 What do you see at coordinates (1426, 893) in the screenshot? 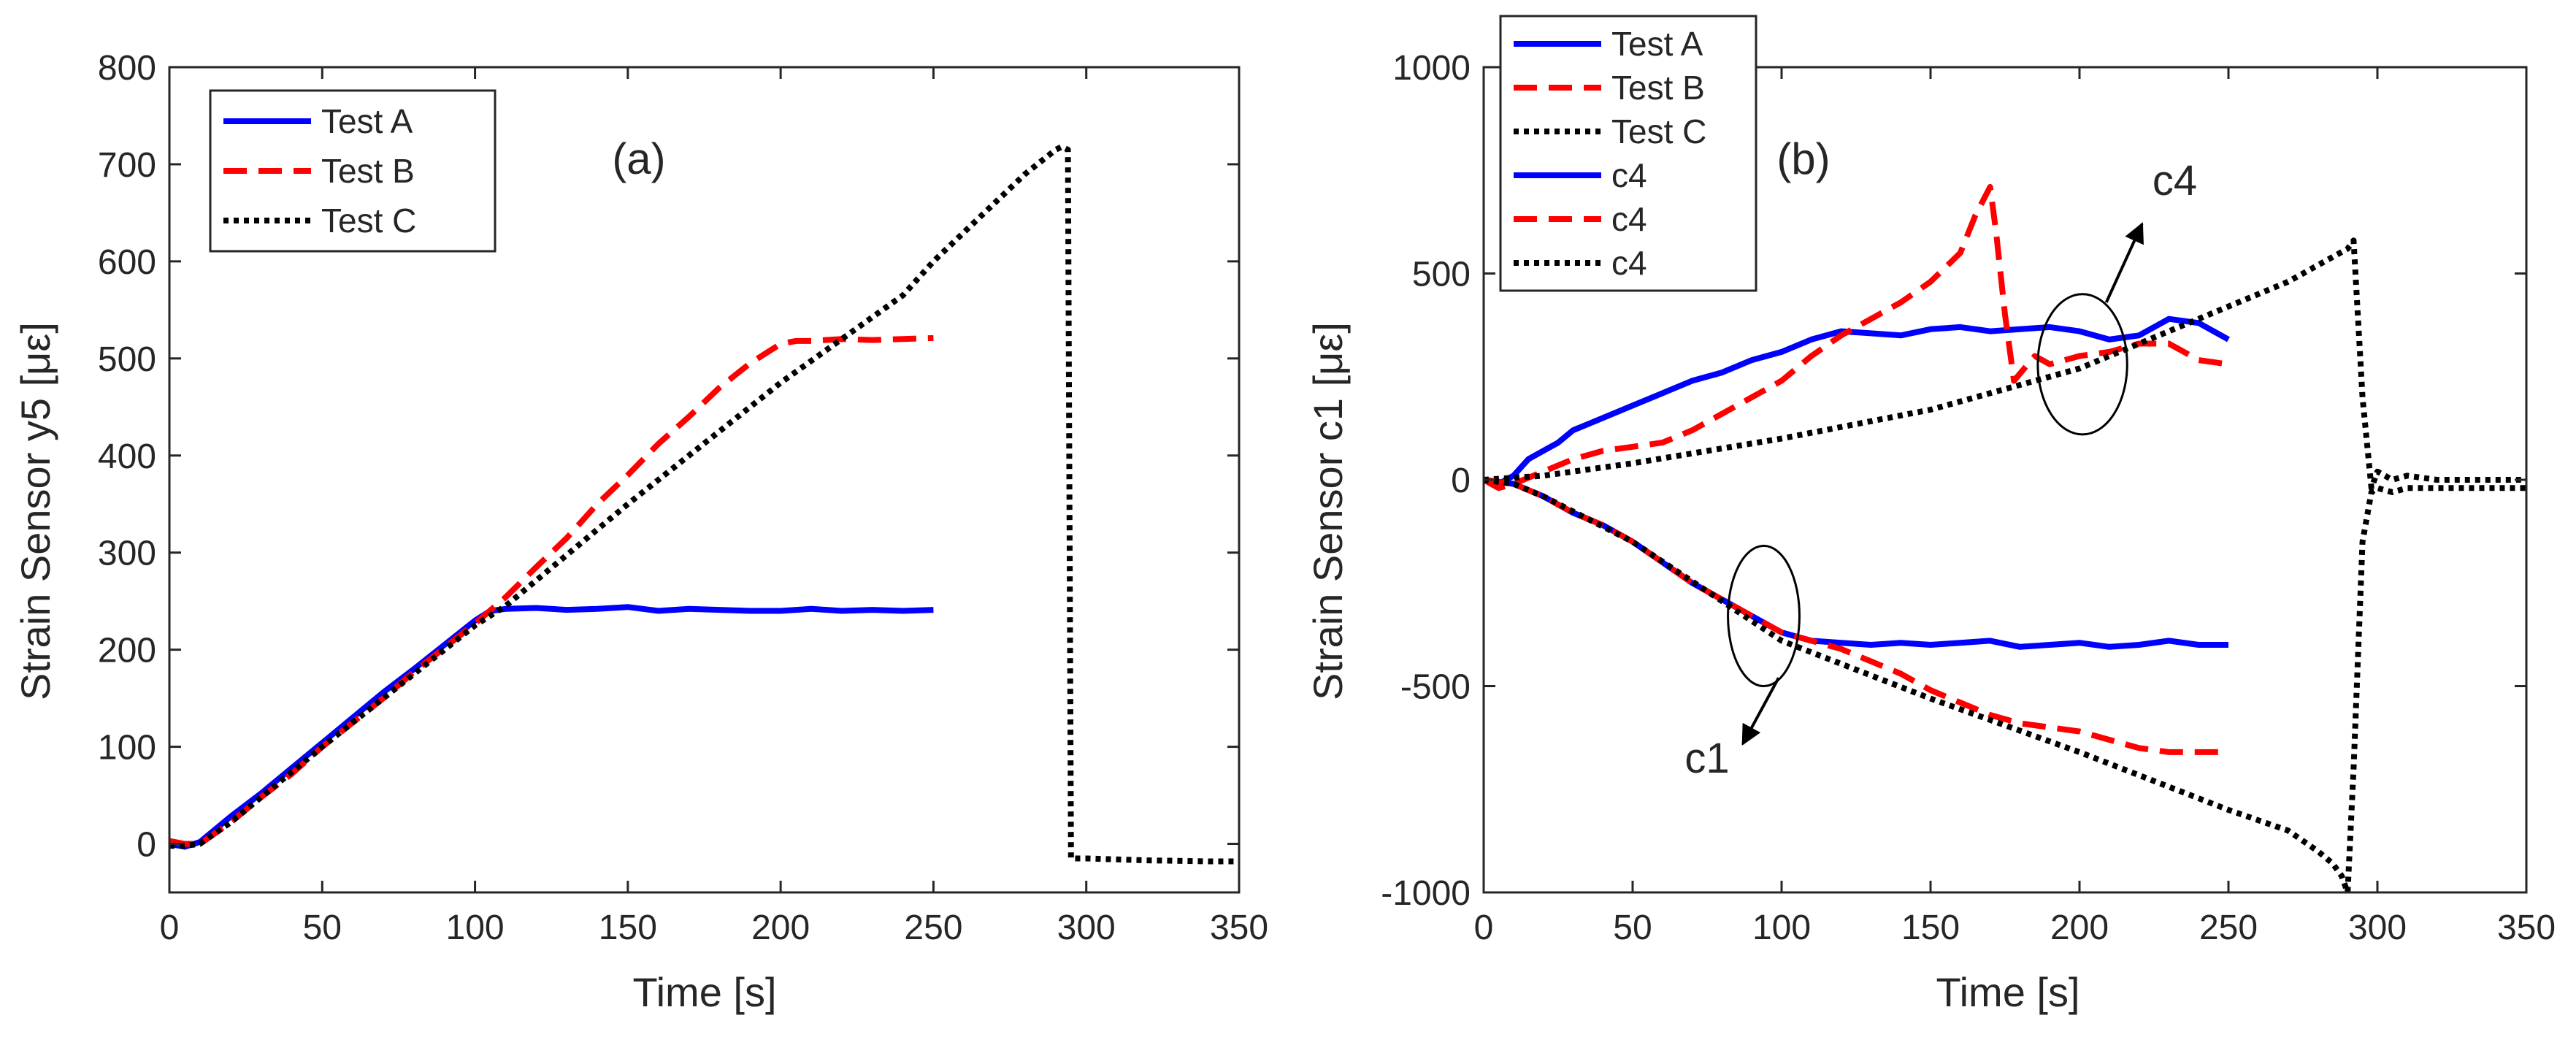
I see `y-tick-label: -1000` at bounding box center [1426, 893].